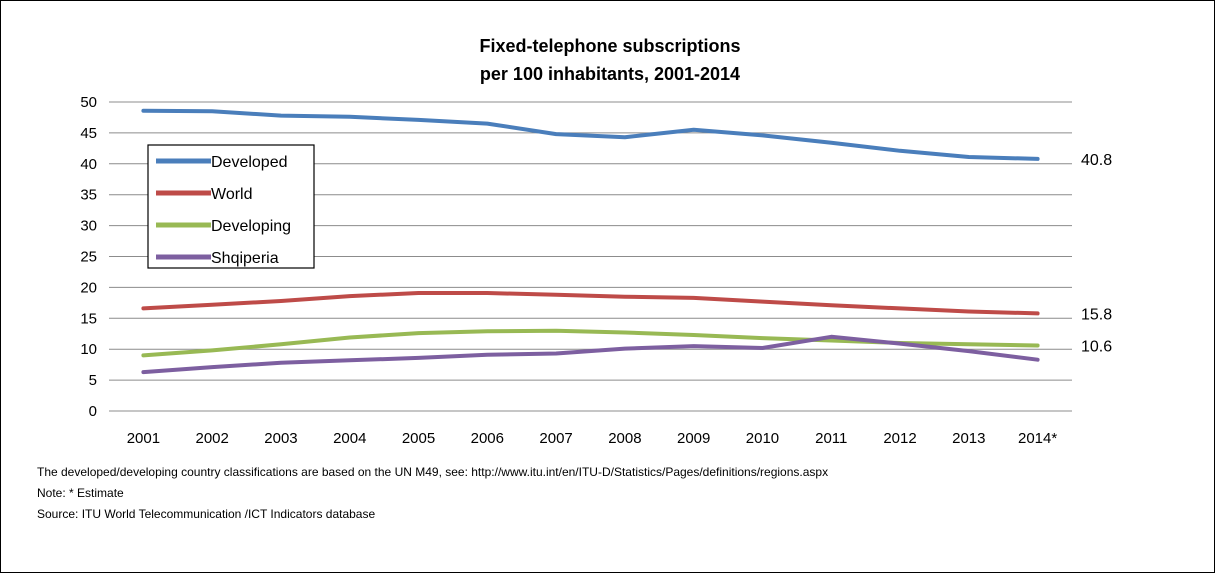 This screenshot has width=1215, height=573. I want to click on x-tick-label: 2003, so click(280, 438).